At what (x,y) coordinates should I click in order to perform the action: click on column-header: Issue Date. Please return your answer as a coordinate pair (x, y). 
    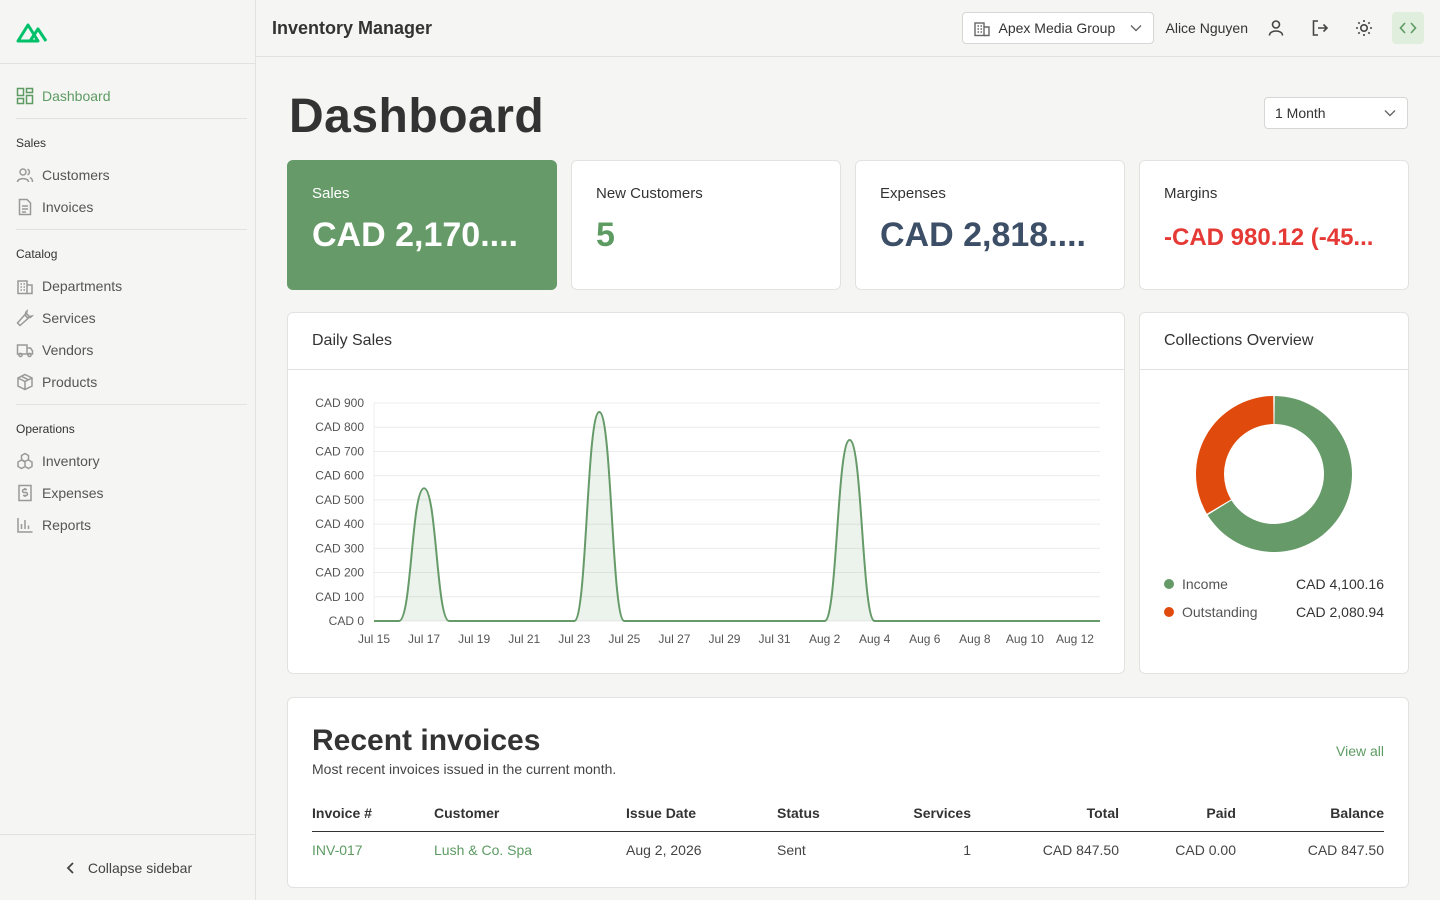
    Looking at the image, I should click on (701, 813).